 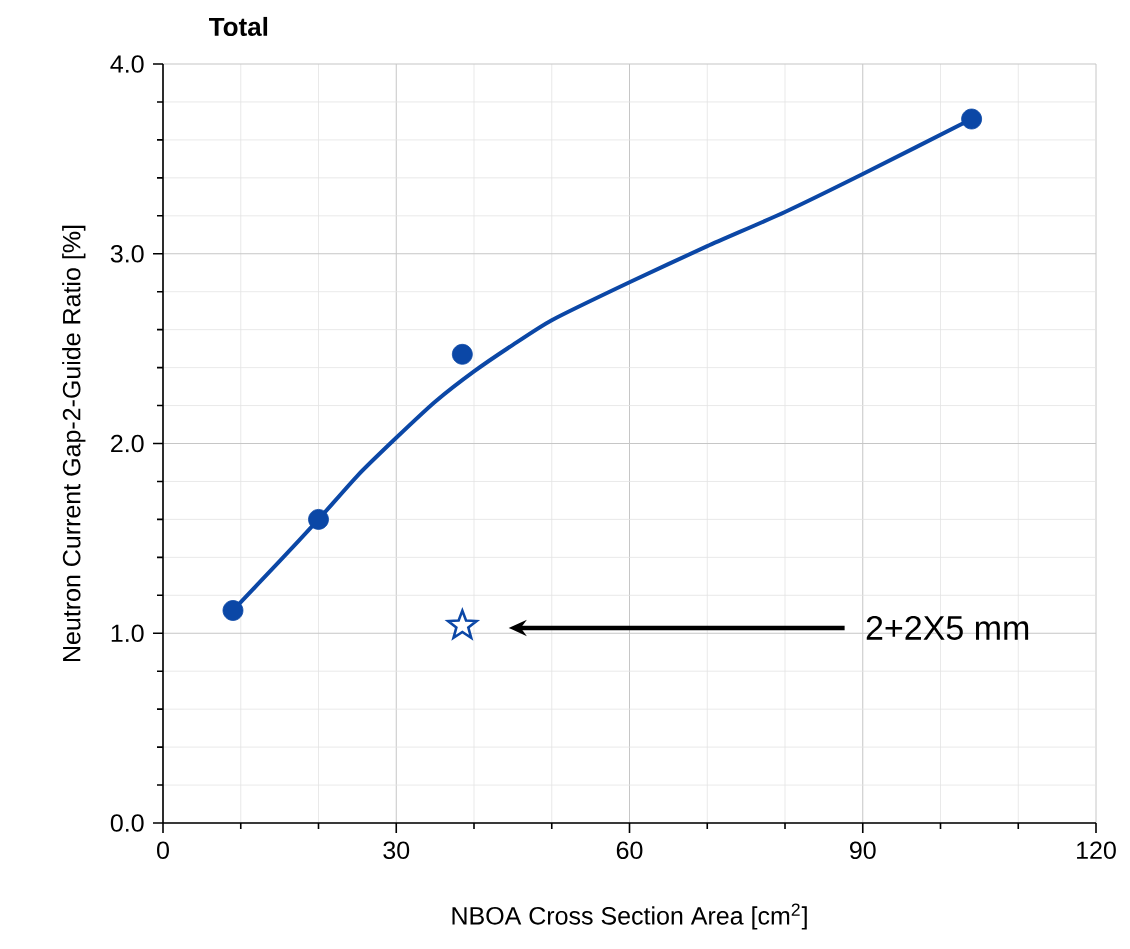 I want to click on x-tick-label: 0, so click(x=163, y=850).